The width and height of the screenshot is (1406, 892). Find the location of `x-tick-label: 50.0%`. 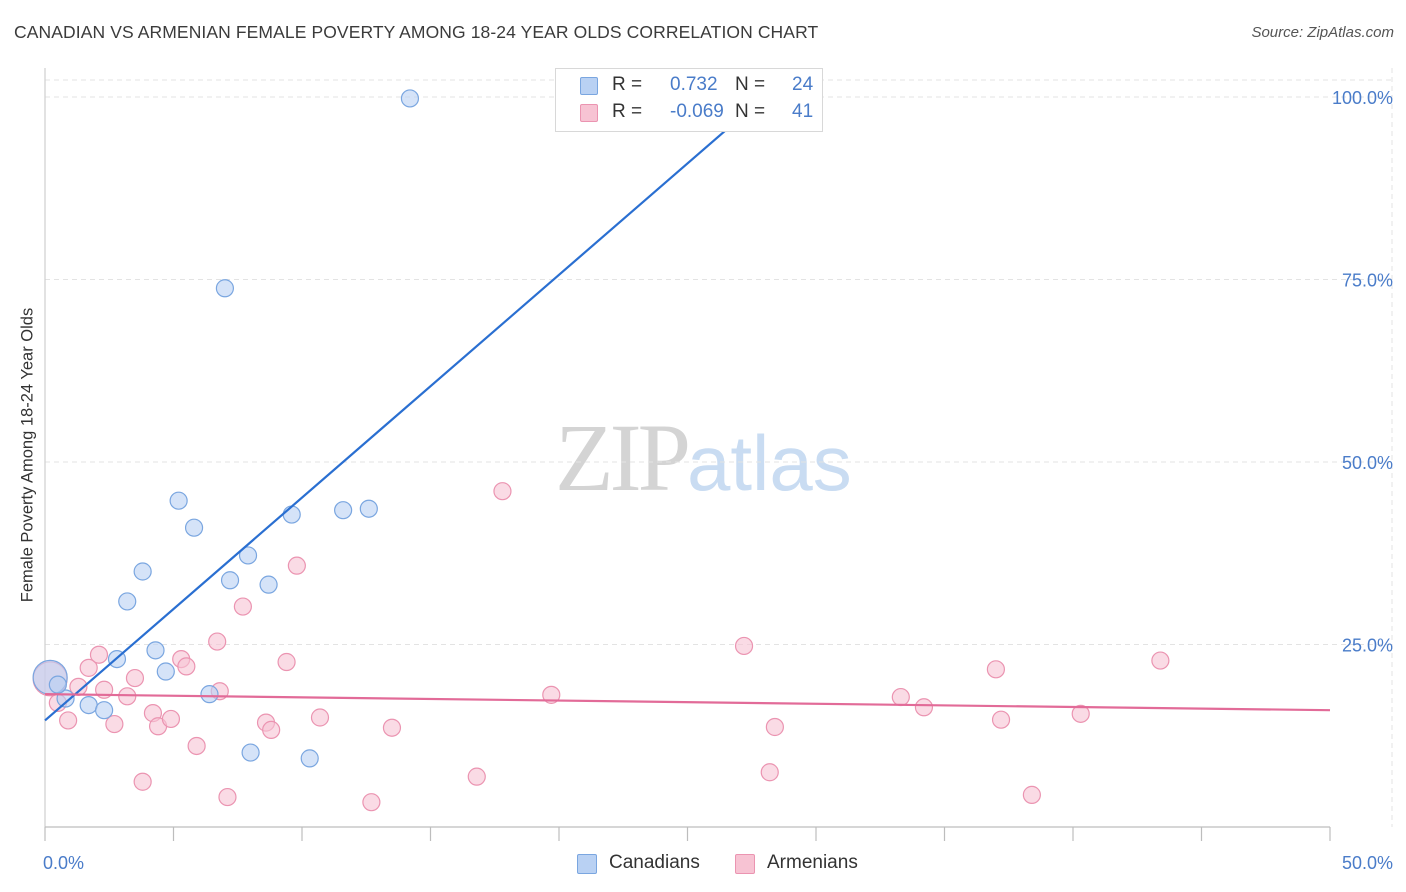

x-tick-label: 50.0% is located at coordinates (1367, 863).